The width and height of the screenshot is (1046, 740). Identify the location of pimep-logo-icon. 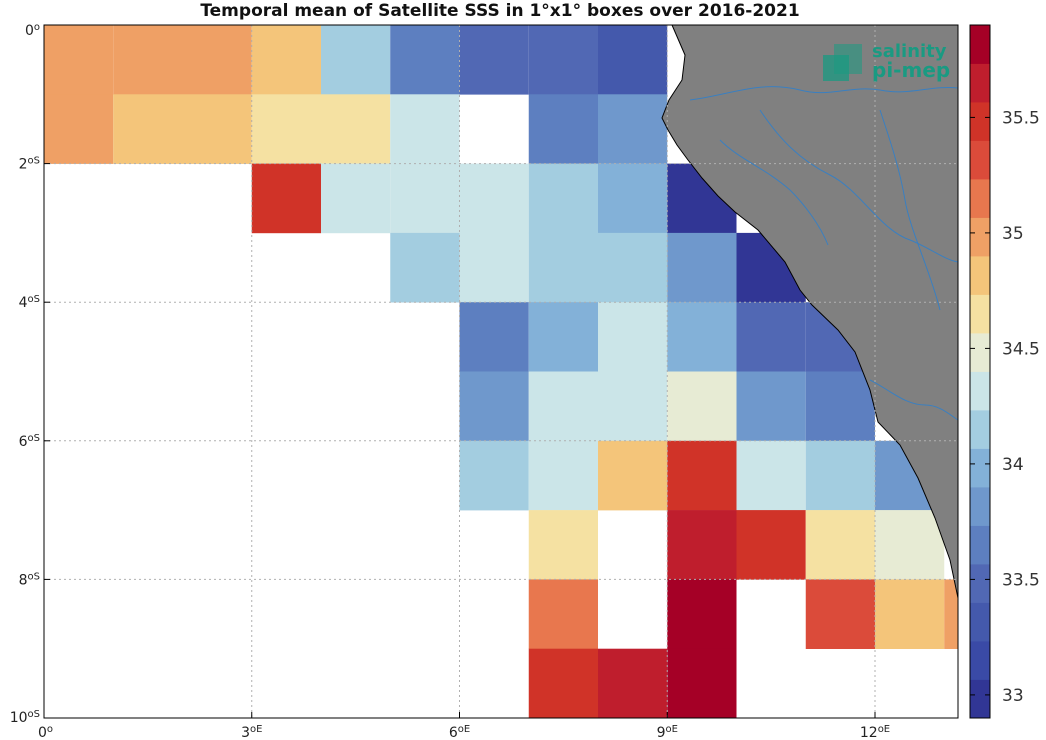
(842, 62).